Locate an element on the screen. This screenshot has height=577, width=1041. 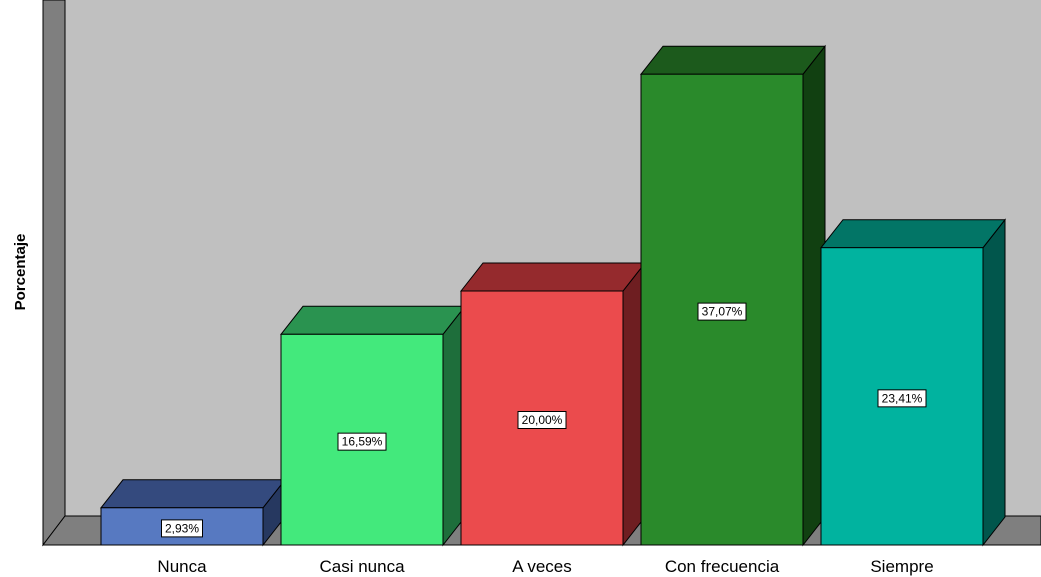
bar-top-siempre is located at coordinates (913, 234).